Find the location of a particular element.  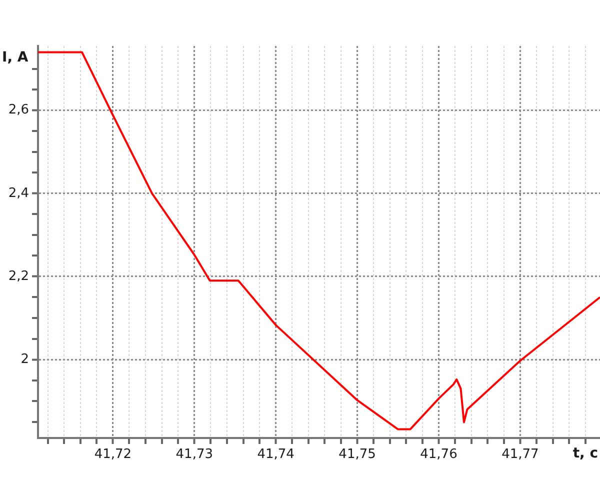

y-axis-title: I, A is located at coordinates (15, 58).